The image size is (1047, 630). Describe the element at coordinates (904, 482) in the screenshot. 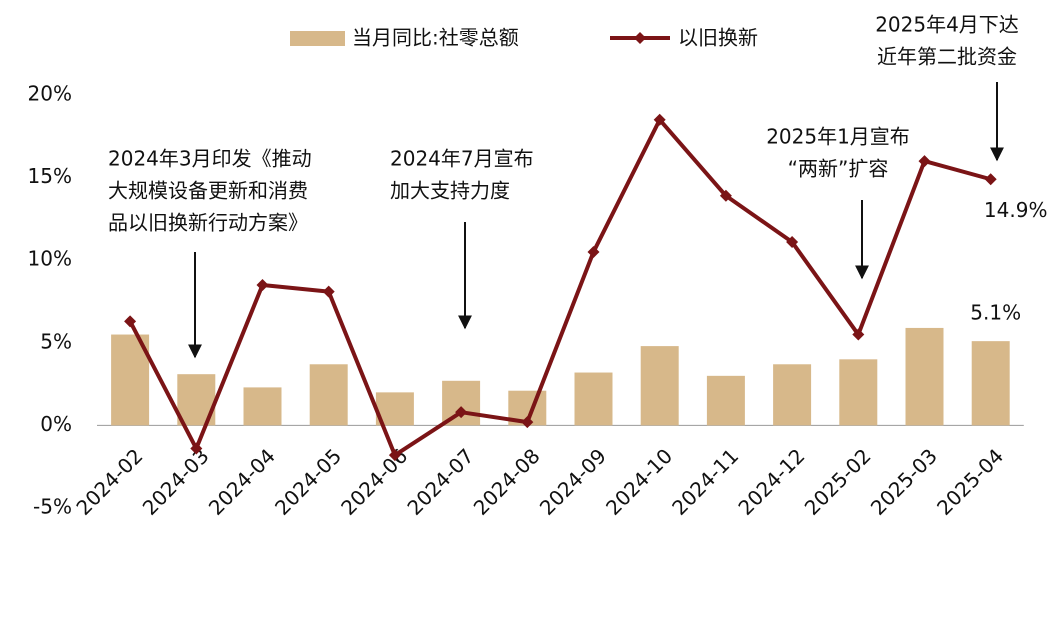

I see `x-tick-label: 2025-03` at that location.